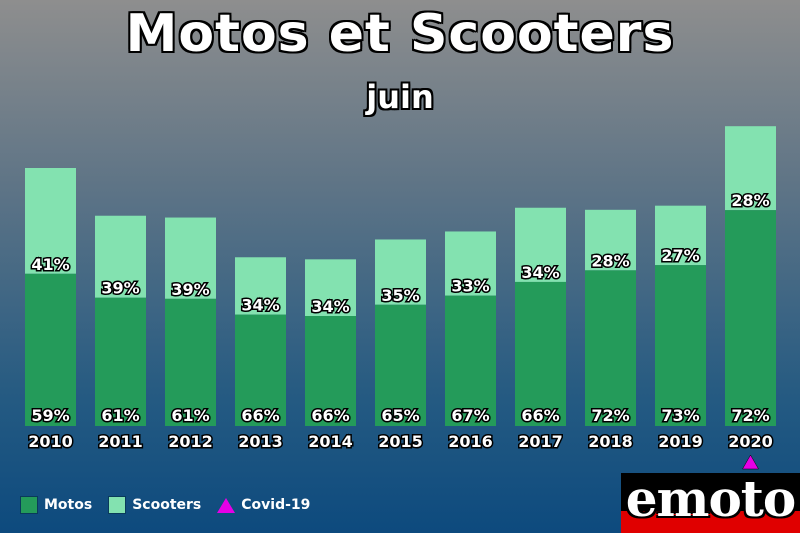 The width and height of the screenshot is (800, 533). Describe the element at coordinates (750, 415) in the screenshot. I see `label-motos-2020: 72%` at that location.